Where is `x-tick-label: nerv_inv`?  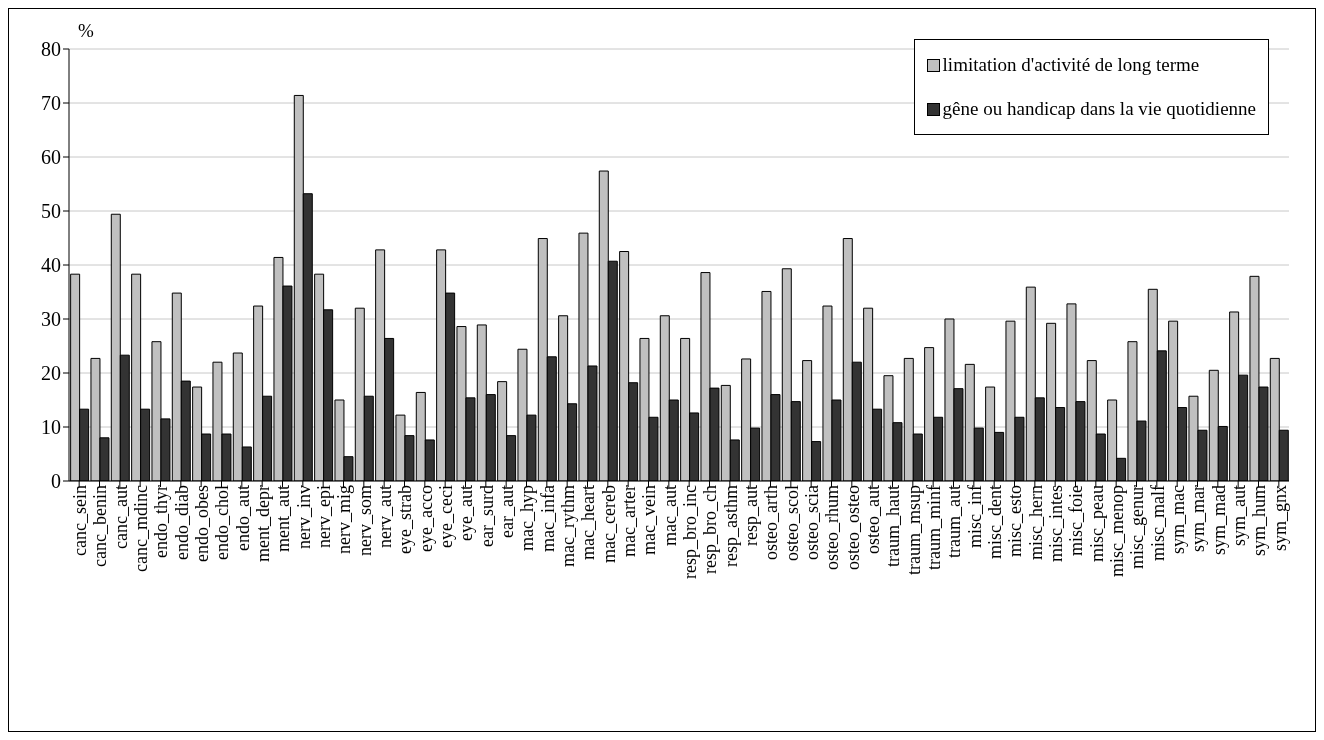
x-tick-label: nerv_inv is located at coordinates (303, 517).